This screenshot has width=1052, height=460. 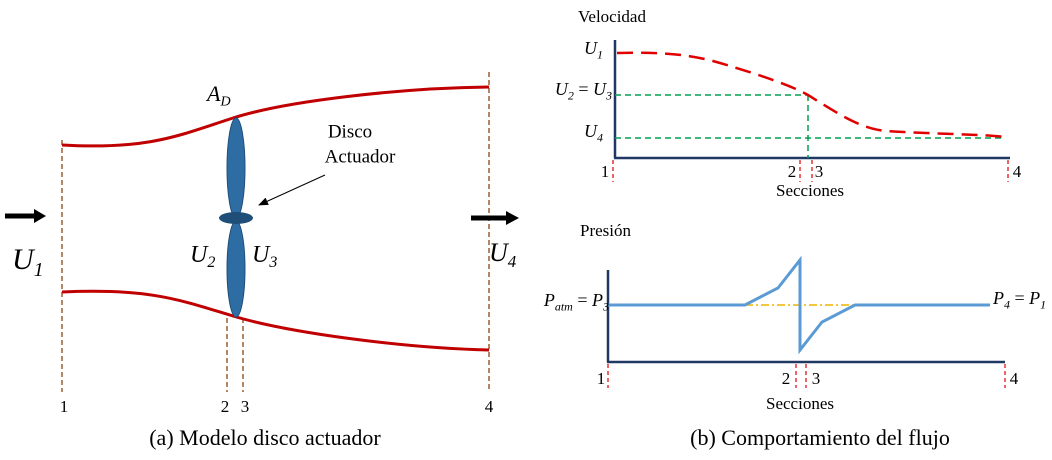 I want to click on velocity-label: U1​, so click(x=28, y=262).